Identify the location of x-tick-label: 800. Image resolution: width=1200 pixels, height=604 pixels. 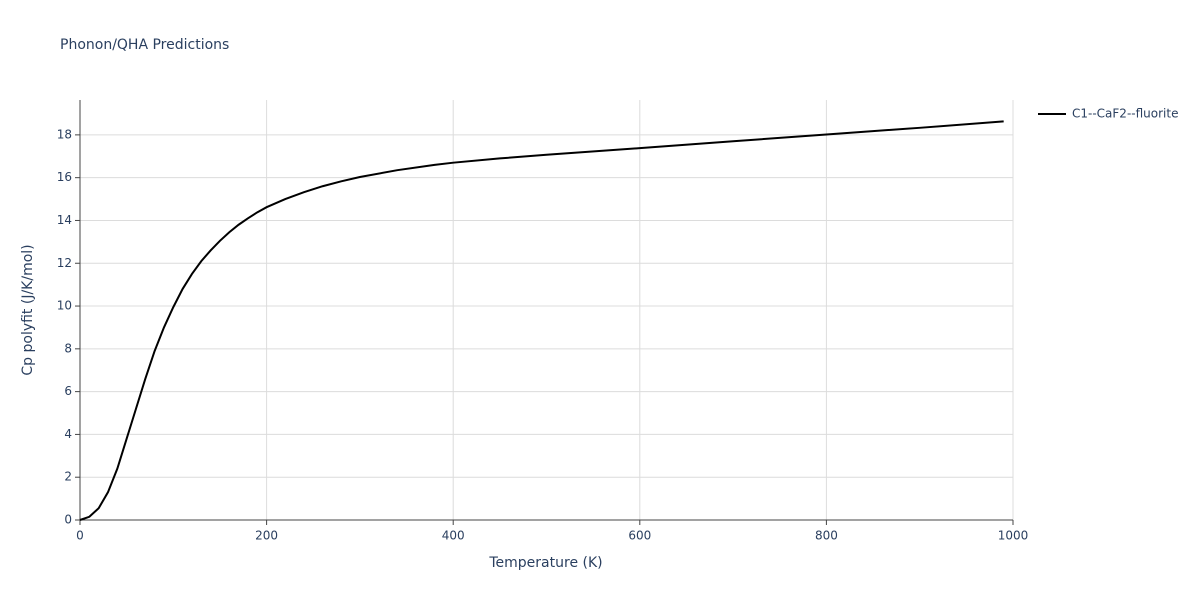
(826, 536).